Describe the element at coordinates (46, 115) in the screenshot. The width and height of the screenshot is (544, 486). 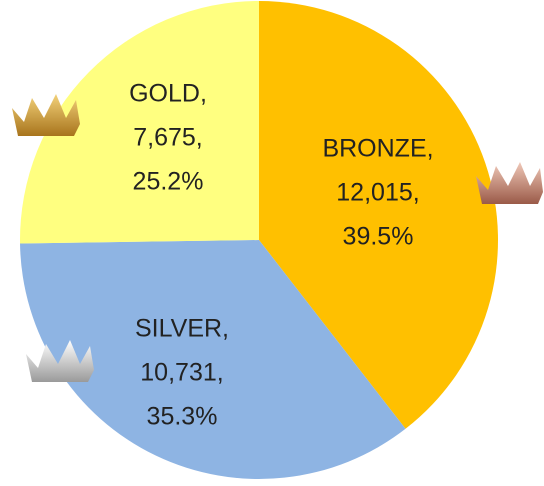
I see `gold-crown-icon` at that location.